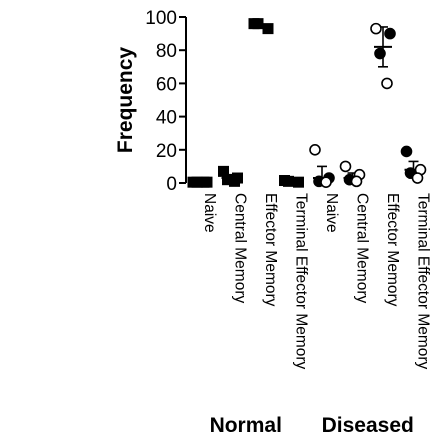 The image size is (433, 446). What do you see at coordinates (368, 425) in the screenshot?
I see `group-label: Diseased` at bounding box center [368, 425].